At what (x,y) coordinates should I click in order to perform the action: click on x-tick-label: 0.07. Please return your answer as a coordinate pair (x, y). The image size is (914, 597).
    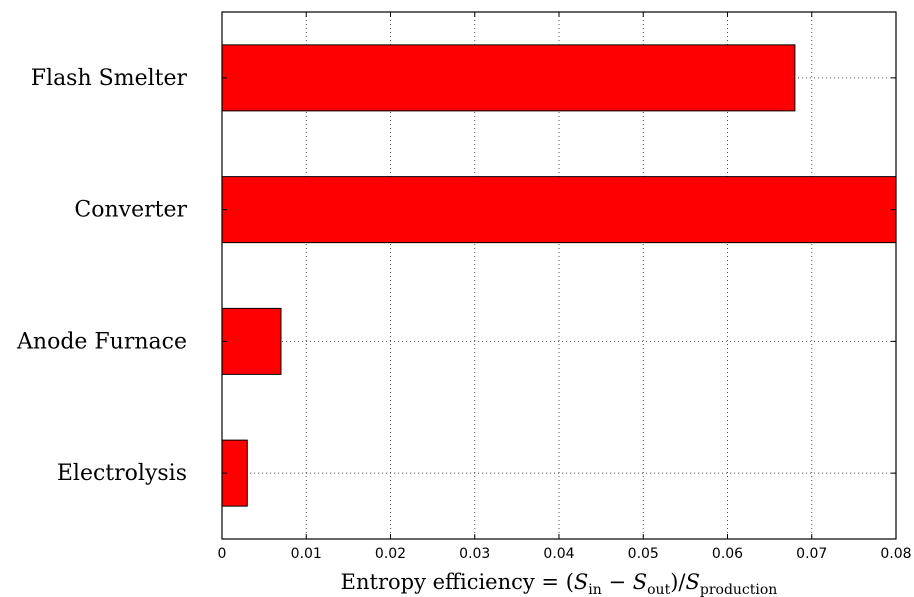
    Looking at the image, I should click on (811, 554).